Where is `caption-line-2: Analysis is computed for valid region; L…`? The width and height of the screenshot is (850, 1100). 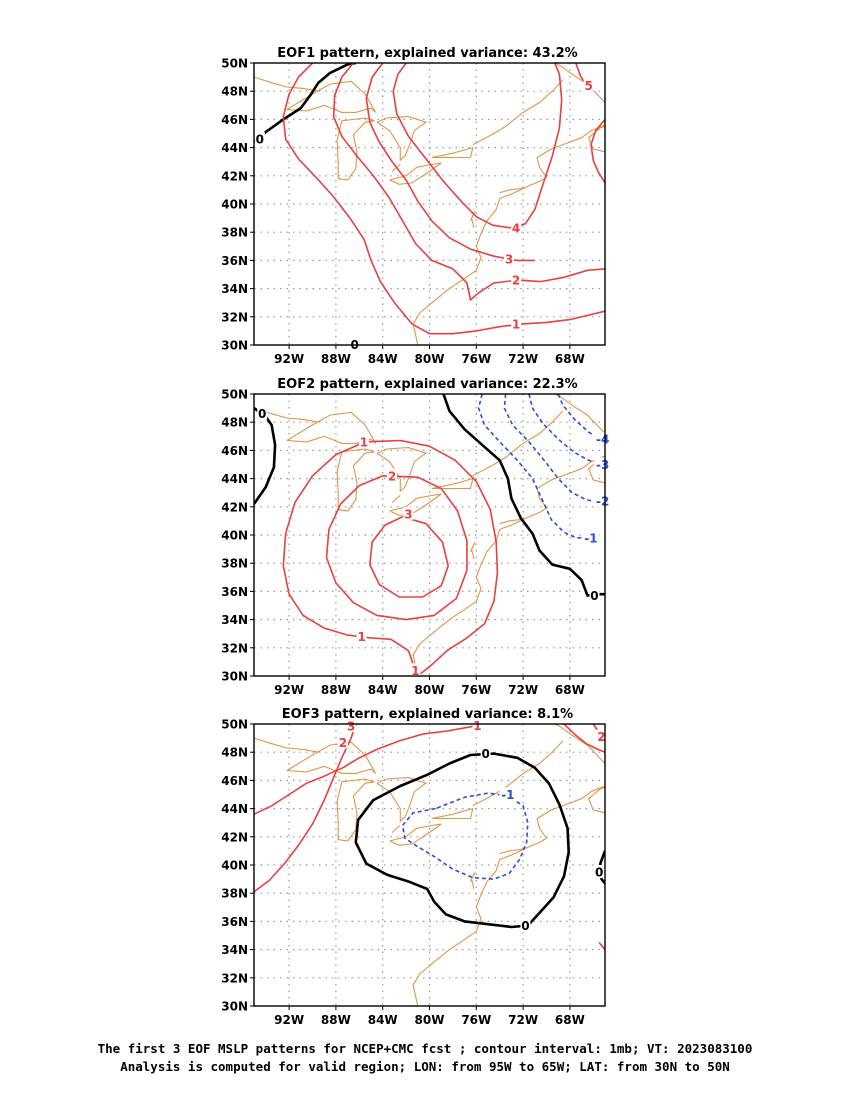 caption-line-2: Analysis is computed for valid region; L… is located at coordinates (425, 1066).